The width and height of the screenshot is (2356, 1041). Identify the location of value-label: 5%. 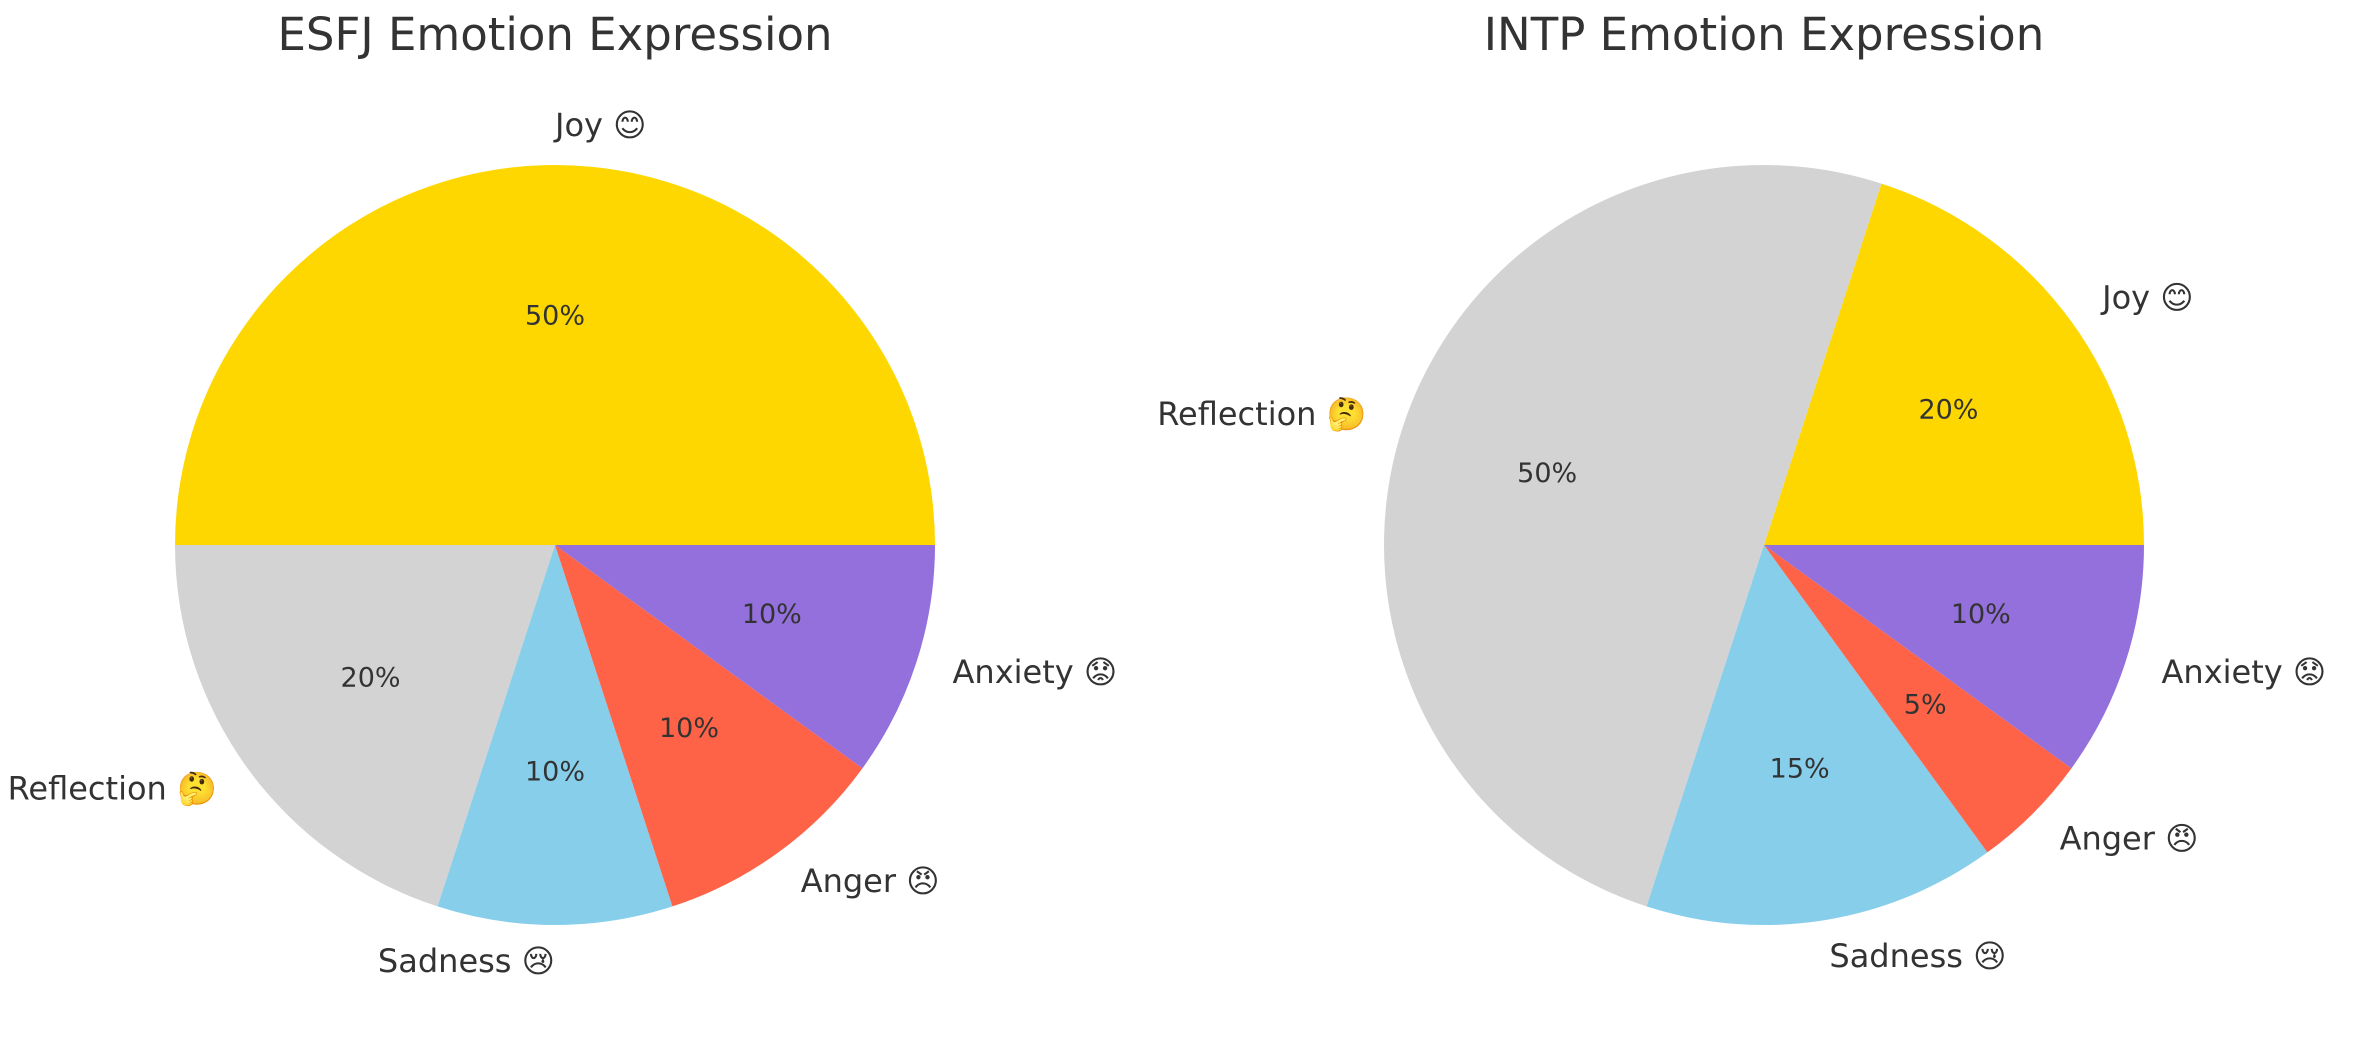
(1925, 705).